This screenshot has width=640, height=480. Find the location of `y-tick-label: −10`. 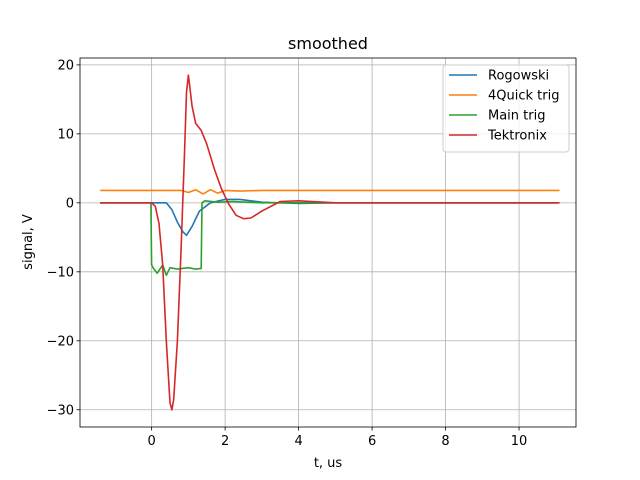

y-tick-label: −10 is located at coordinates (60, 272).